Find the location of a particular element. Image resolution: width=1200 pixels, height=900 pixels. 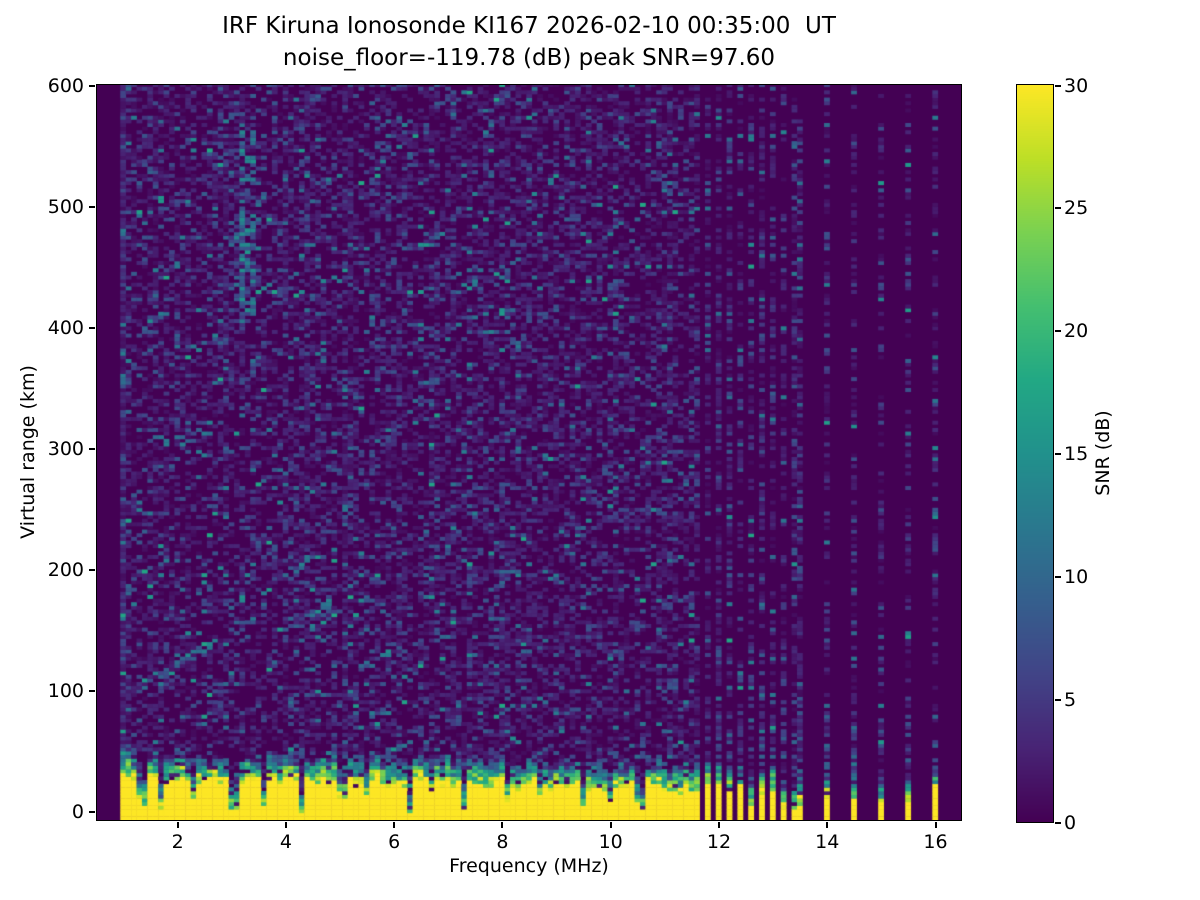

colorbar is located at coordinates (1035, 453).